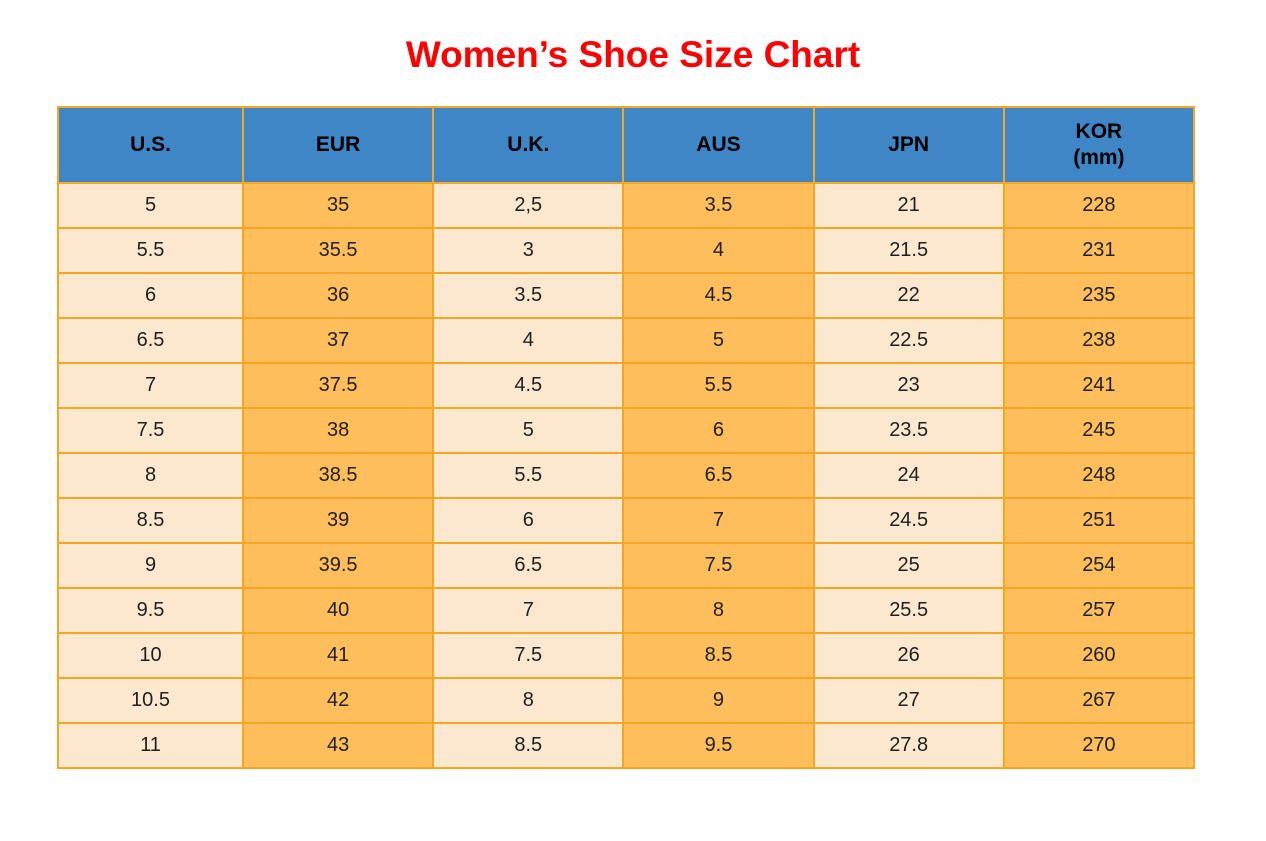 This screenshot has width=1266, height=841. I want to click on cell-jpn: 23.5, so click(908, 430).